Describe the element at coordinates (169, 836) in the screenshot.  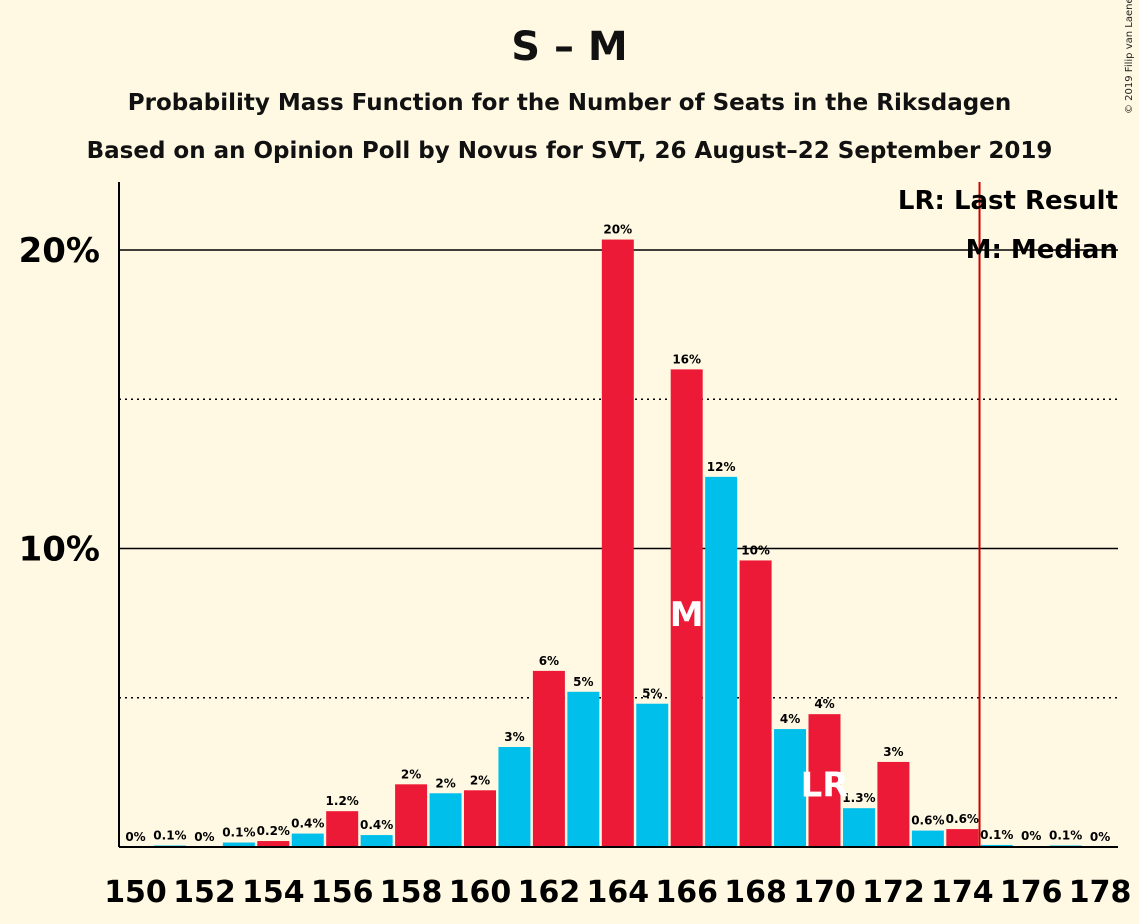
I see `data-label-seat-151: 0.1%` at that location.